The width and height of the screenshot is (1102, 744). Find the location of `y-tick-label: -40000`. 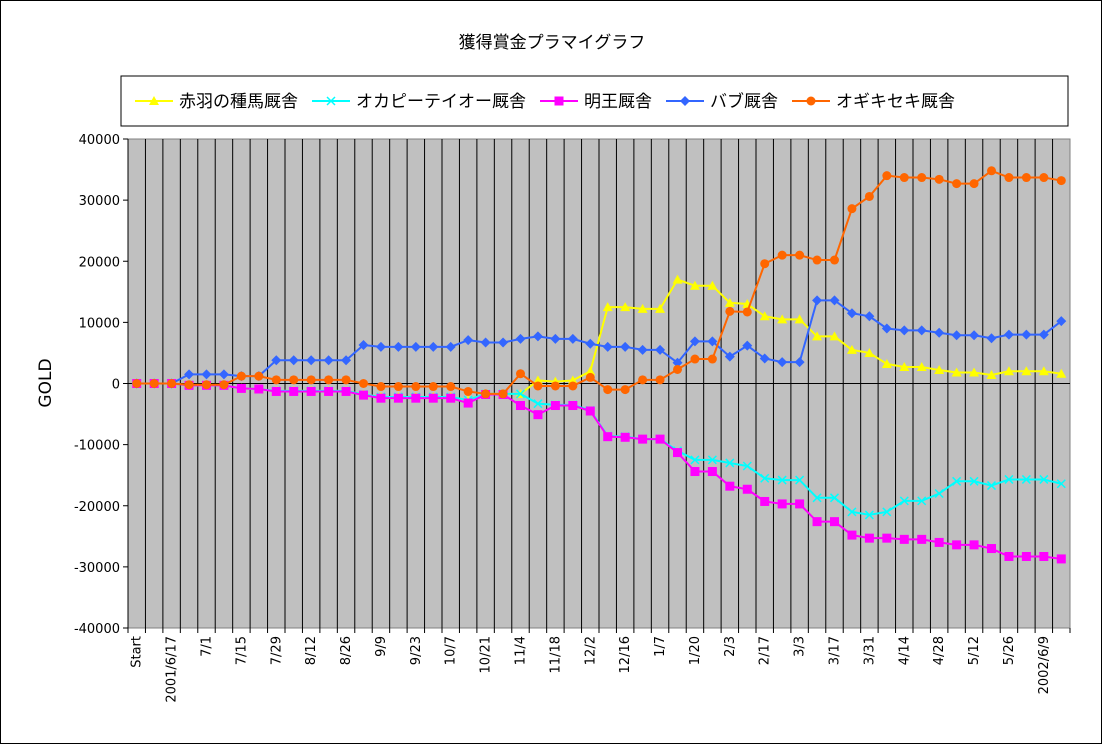

y-tick-label: -40000 is located at coordinates (97, 629).